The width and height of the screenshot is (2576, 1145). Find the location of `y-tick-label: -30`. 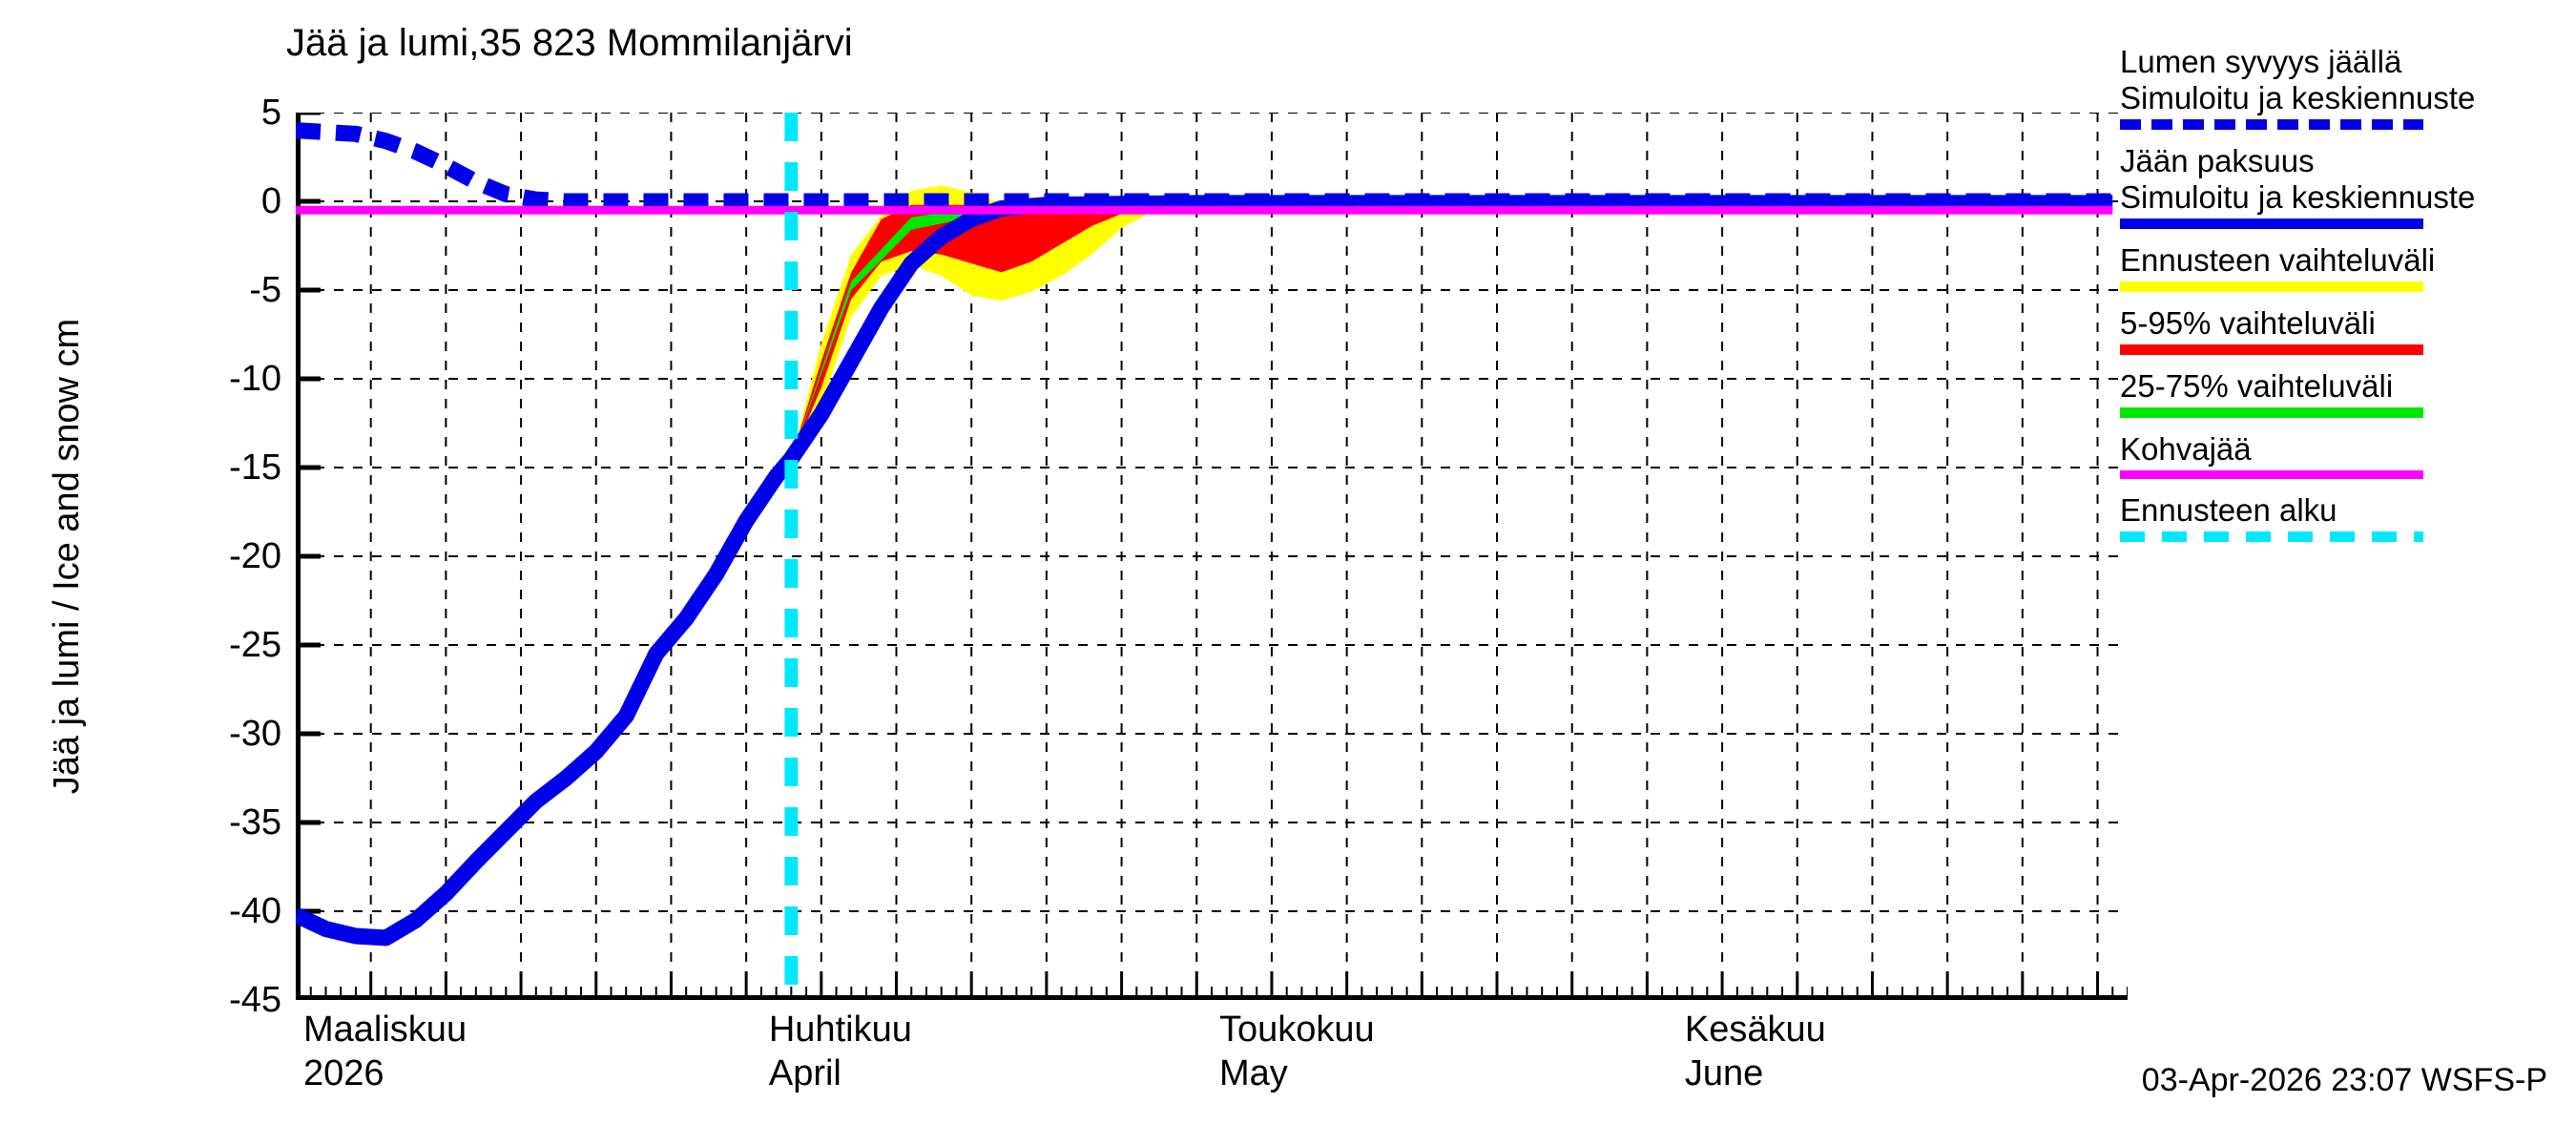

y-tick-label: -30 is located at coordinates (255, 734).